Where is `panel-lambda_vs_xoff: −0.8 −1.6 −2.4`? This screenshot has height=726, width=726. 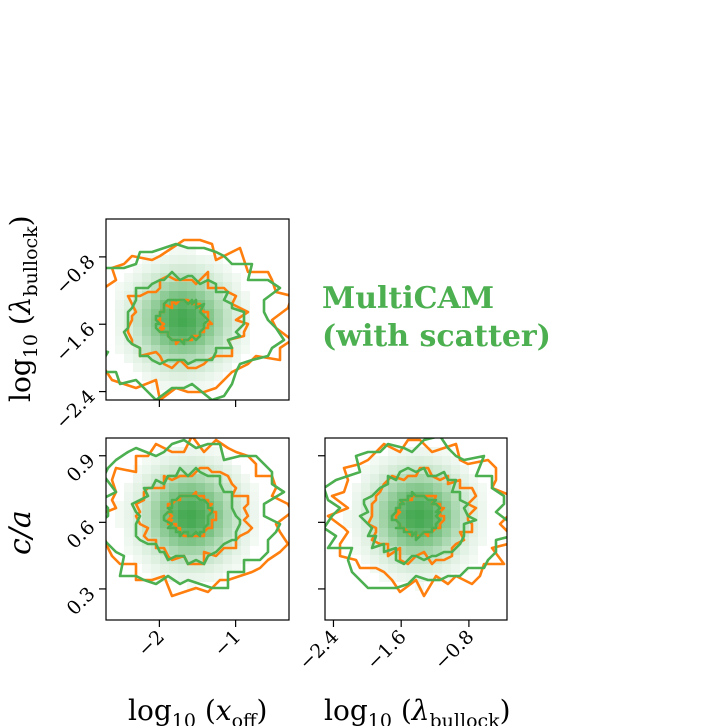 panel-lambda_vs_xoff: −0.8 −1.6 −2.4 is located at coordinates (170, 326).